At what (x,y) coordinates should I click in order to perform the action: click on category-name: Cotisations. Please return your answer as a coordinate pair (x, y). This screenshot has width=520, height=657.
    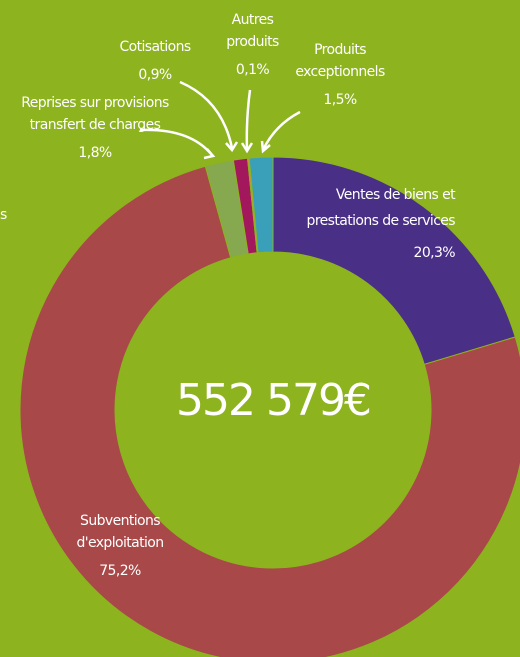
    Looking at the image, I should click on (155, 47).